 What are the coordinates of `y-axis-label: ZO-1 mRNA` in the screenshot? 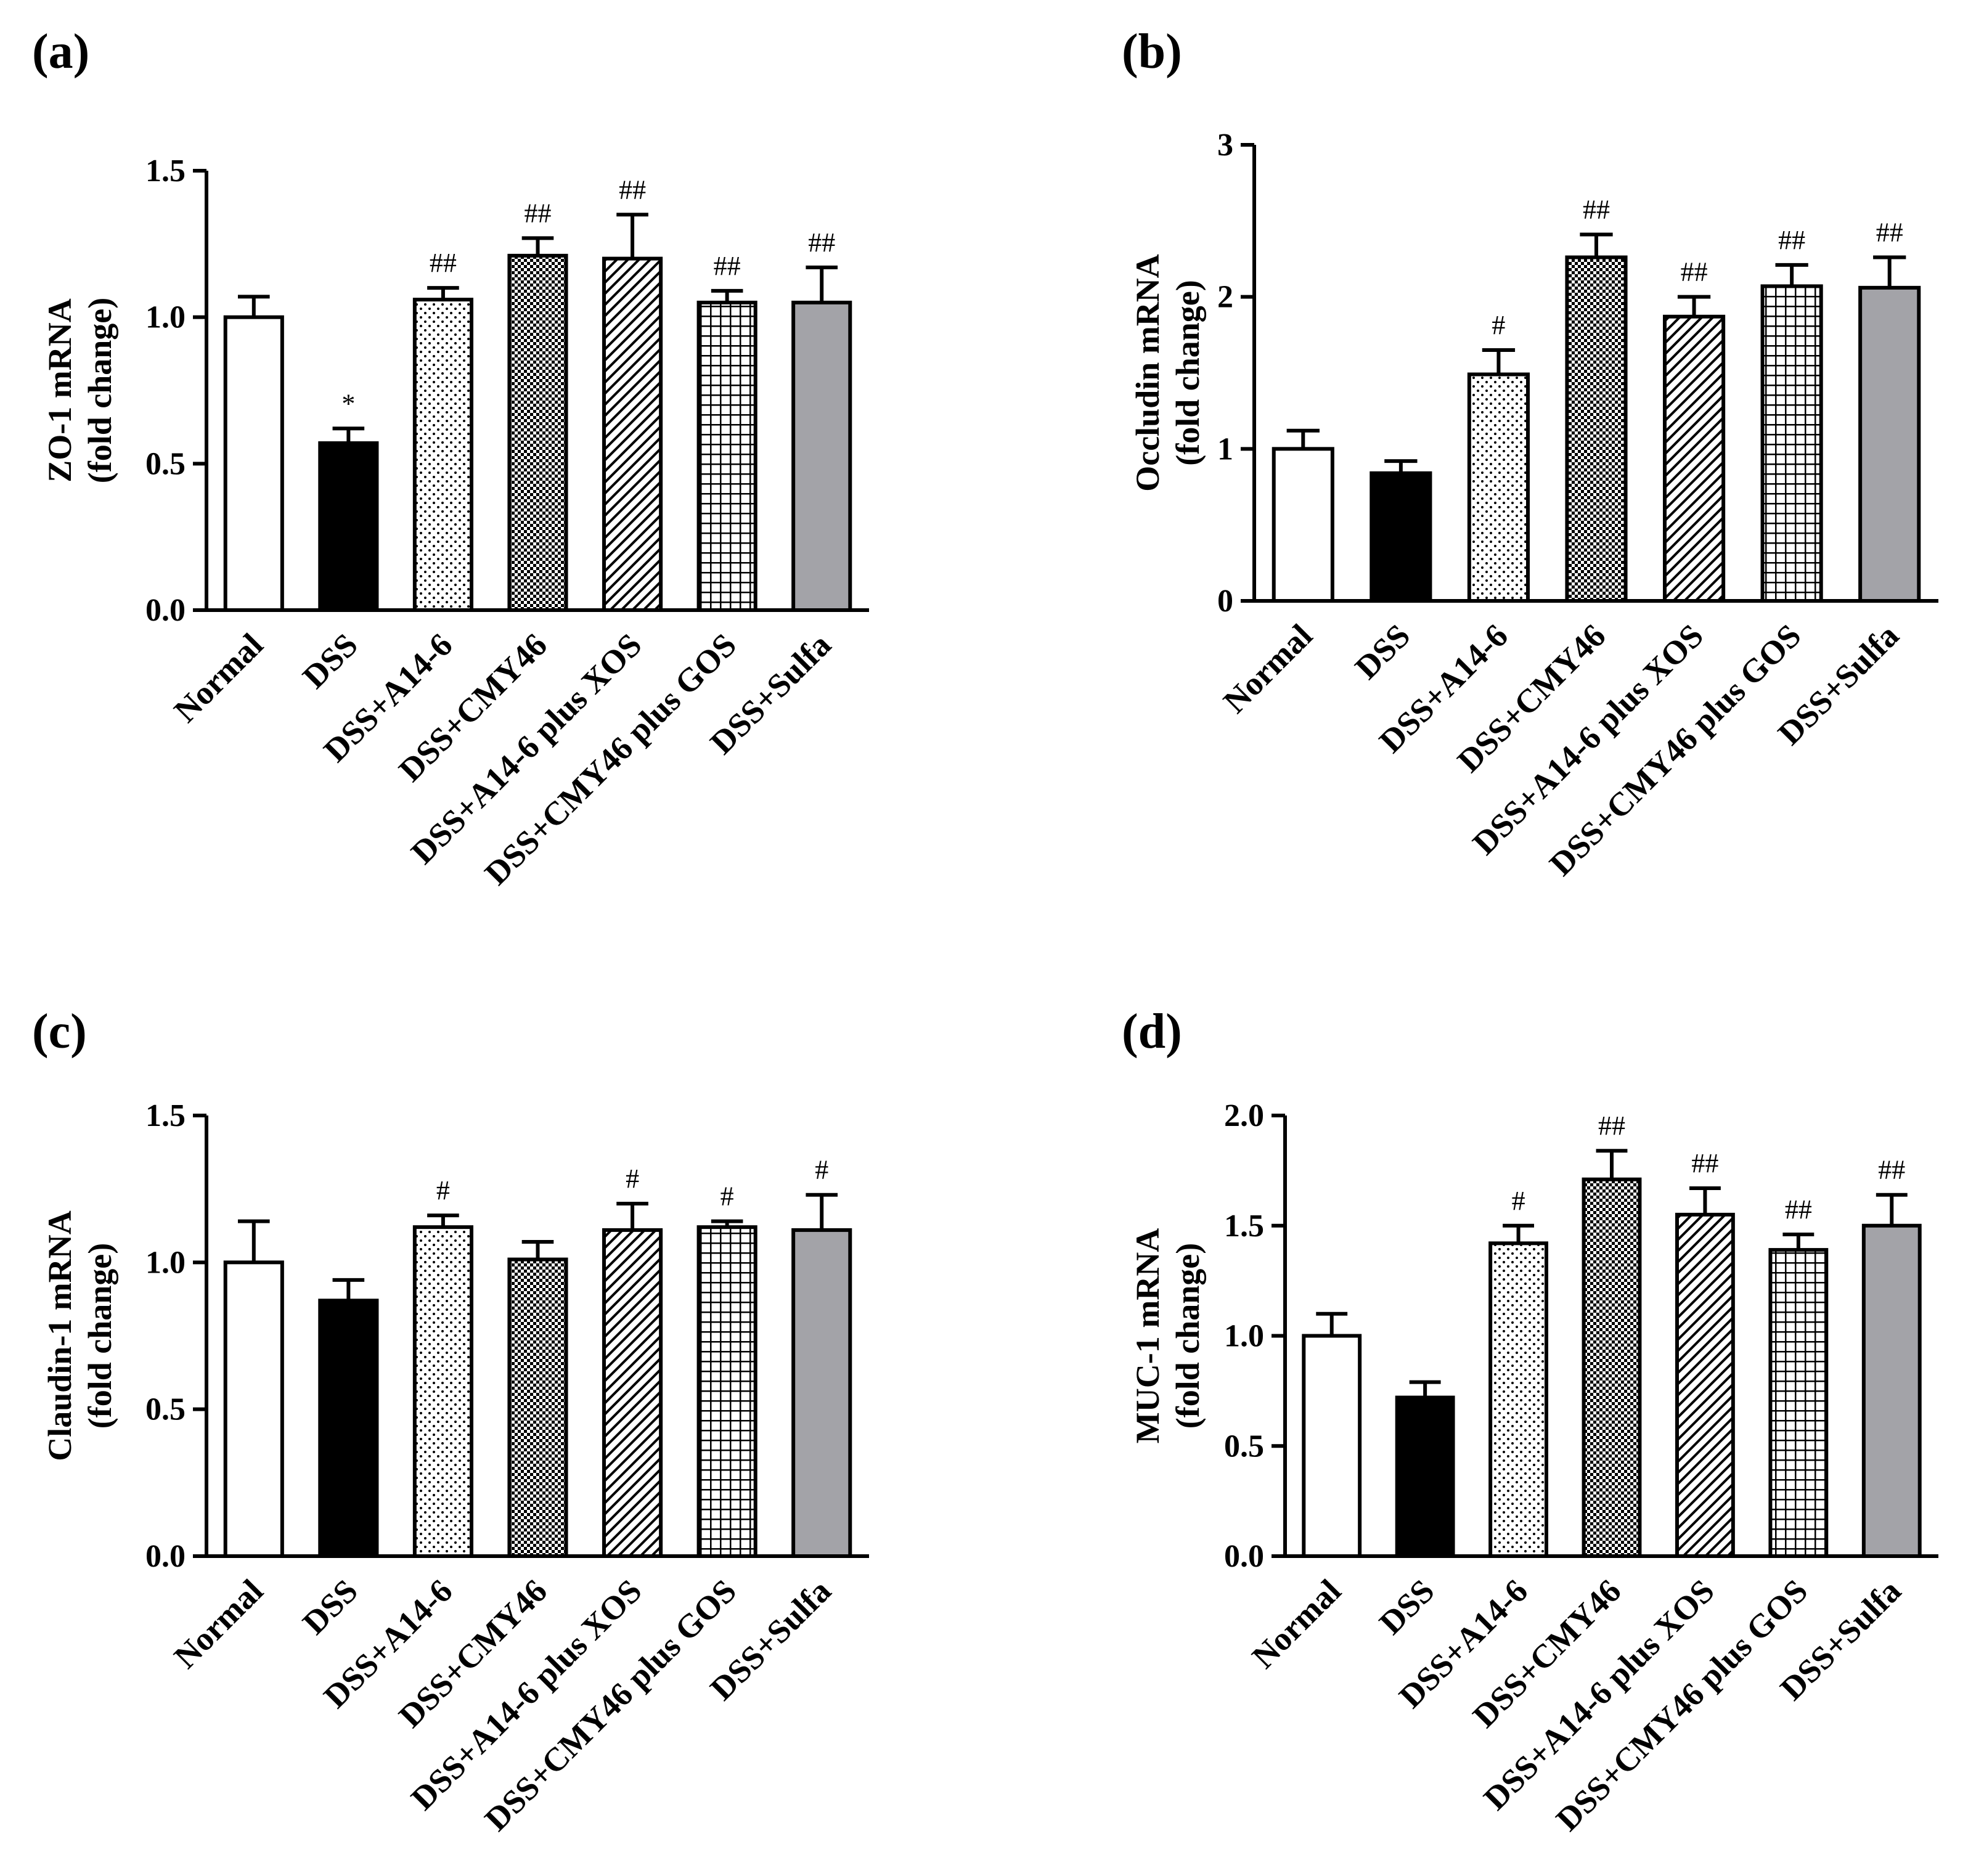 It's located at (59, 390).